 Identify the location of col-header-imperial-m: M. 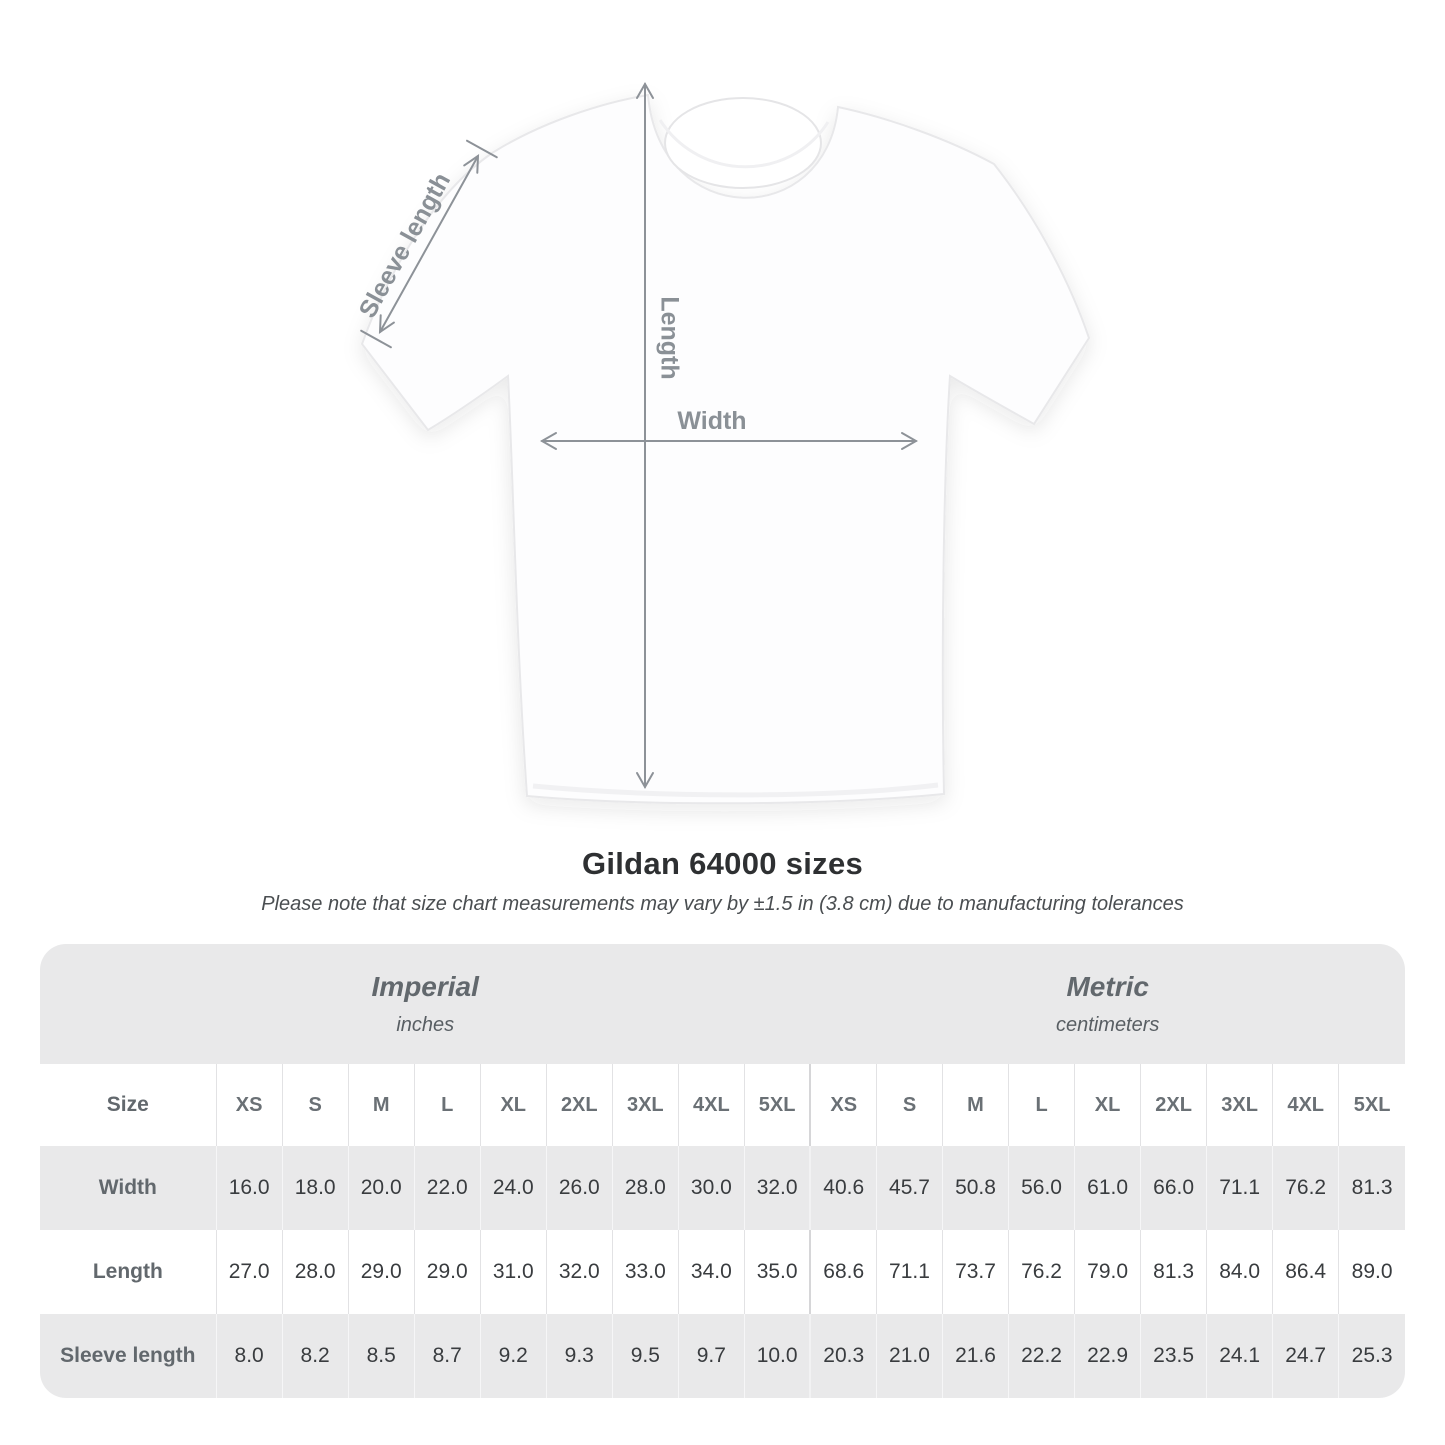
(381, 1105).